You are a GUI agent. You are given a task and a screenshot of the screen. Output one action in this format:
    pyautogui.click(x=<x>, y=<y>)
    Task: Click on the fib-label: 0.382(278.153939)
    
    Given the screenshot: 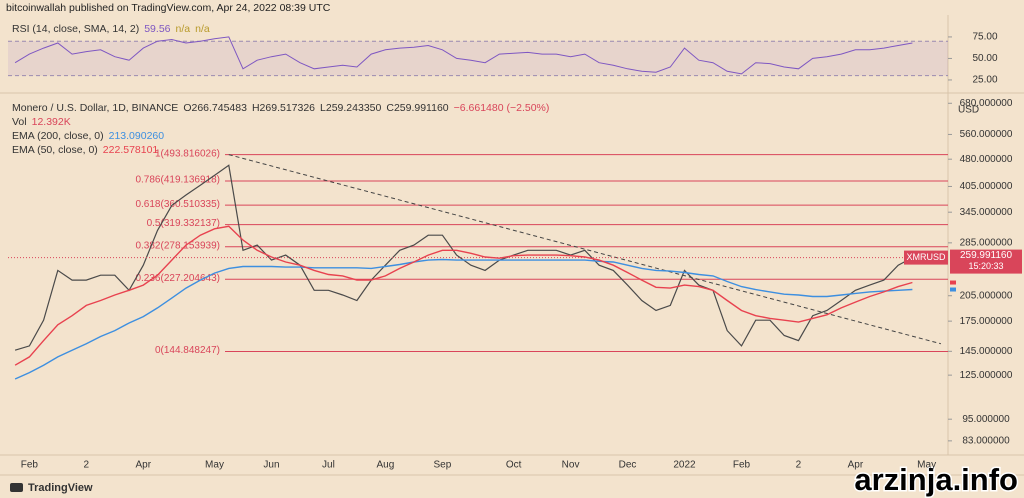 What is the action you would take?
    pyautogui.click(x=177, y=245)
    